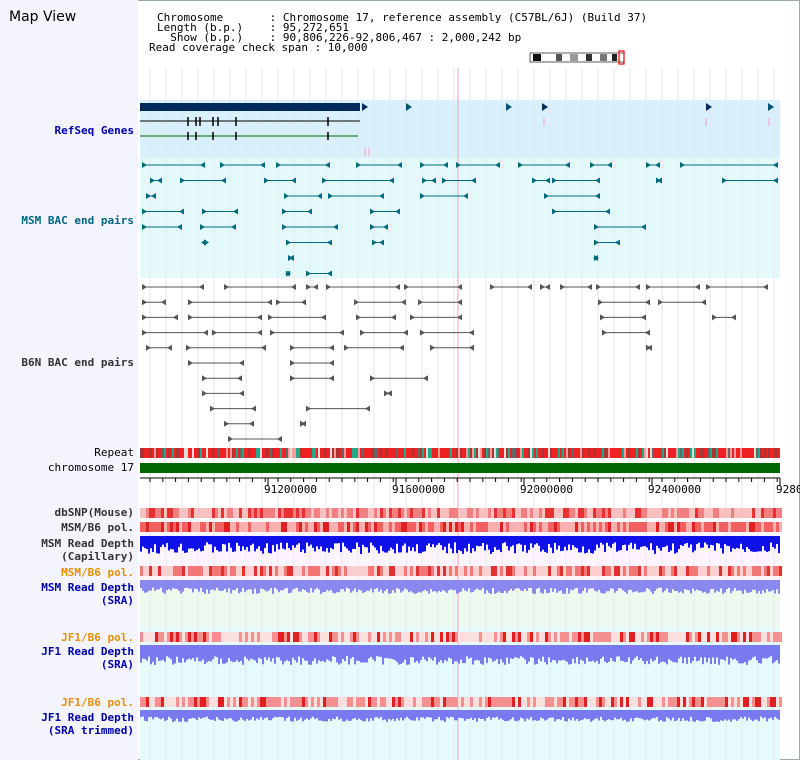 This screenshot has height=760, width=800. Describe the element at coordinates (87, 543) in the screenshot. I see `track-label-msm-depth-cap: MSM Read Depth` at that location.